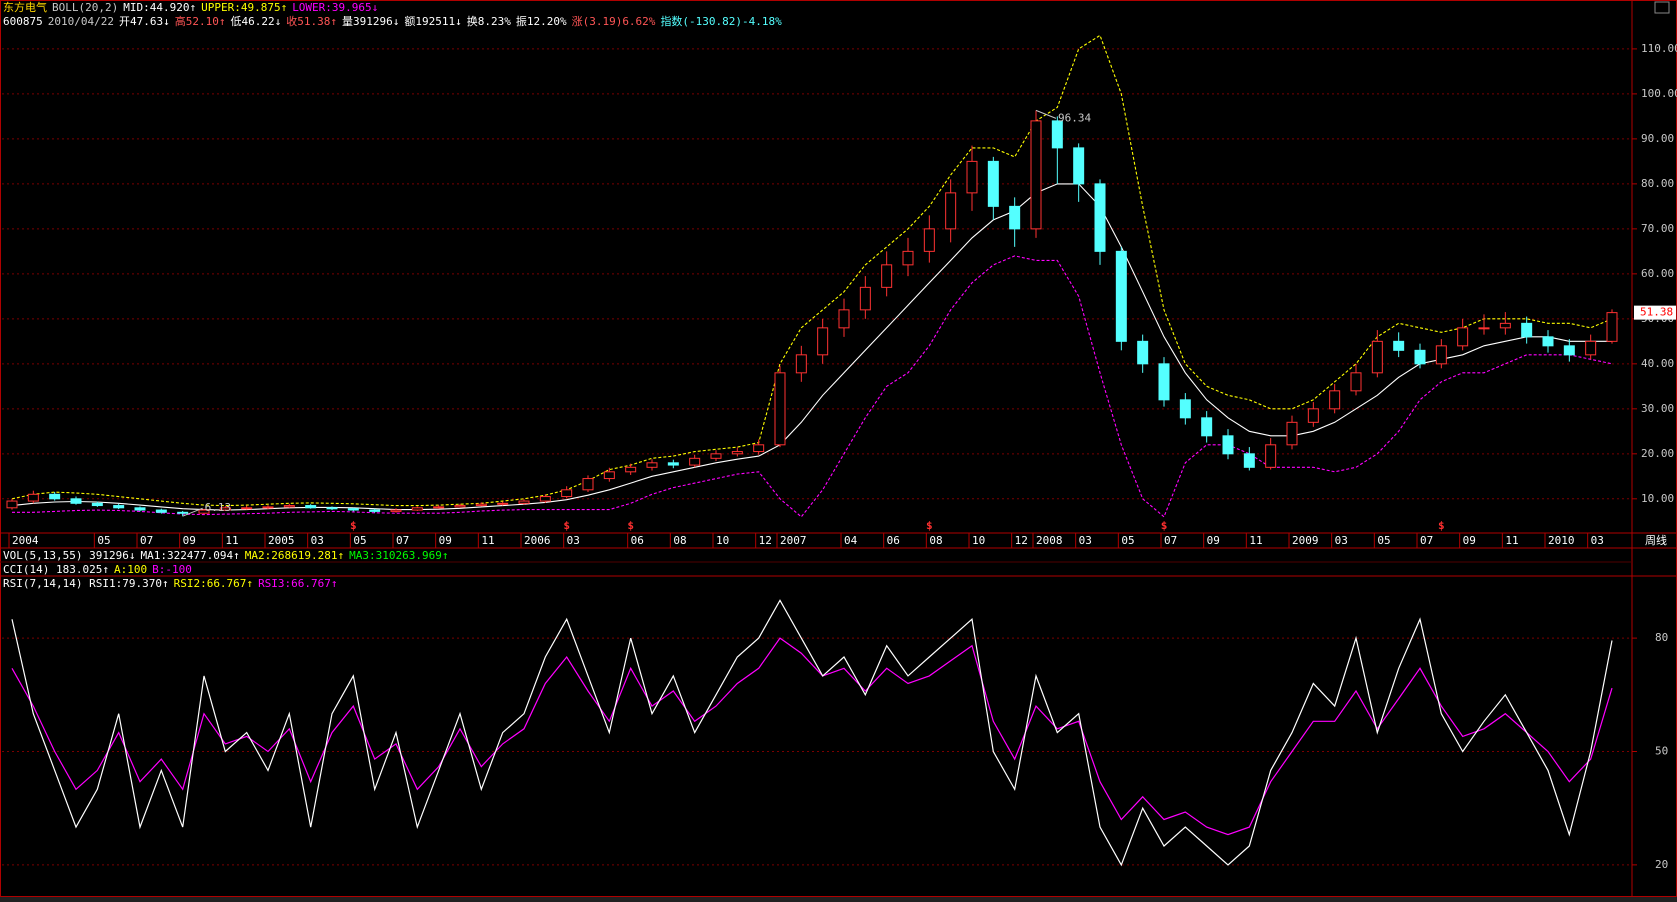 Image resolution: width=1677 pixels, height=902 pixels. I want to click on header-item: LOWER:39.965↓, so click(335, 7).